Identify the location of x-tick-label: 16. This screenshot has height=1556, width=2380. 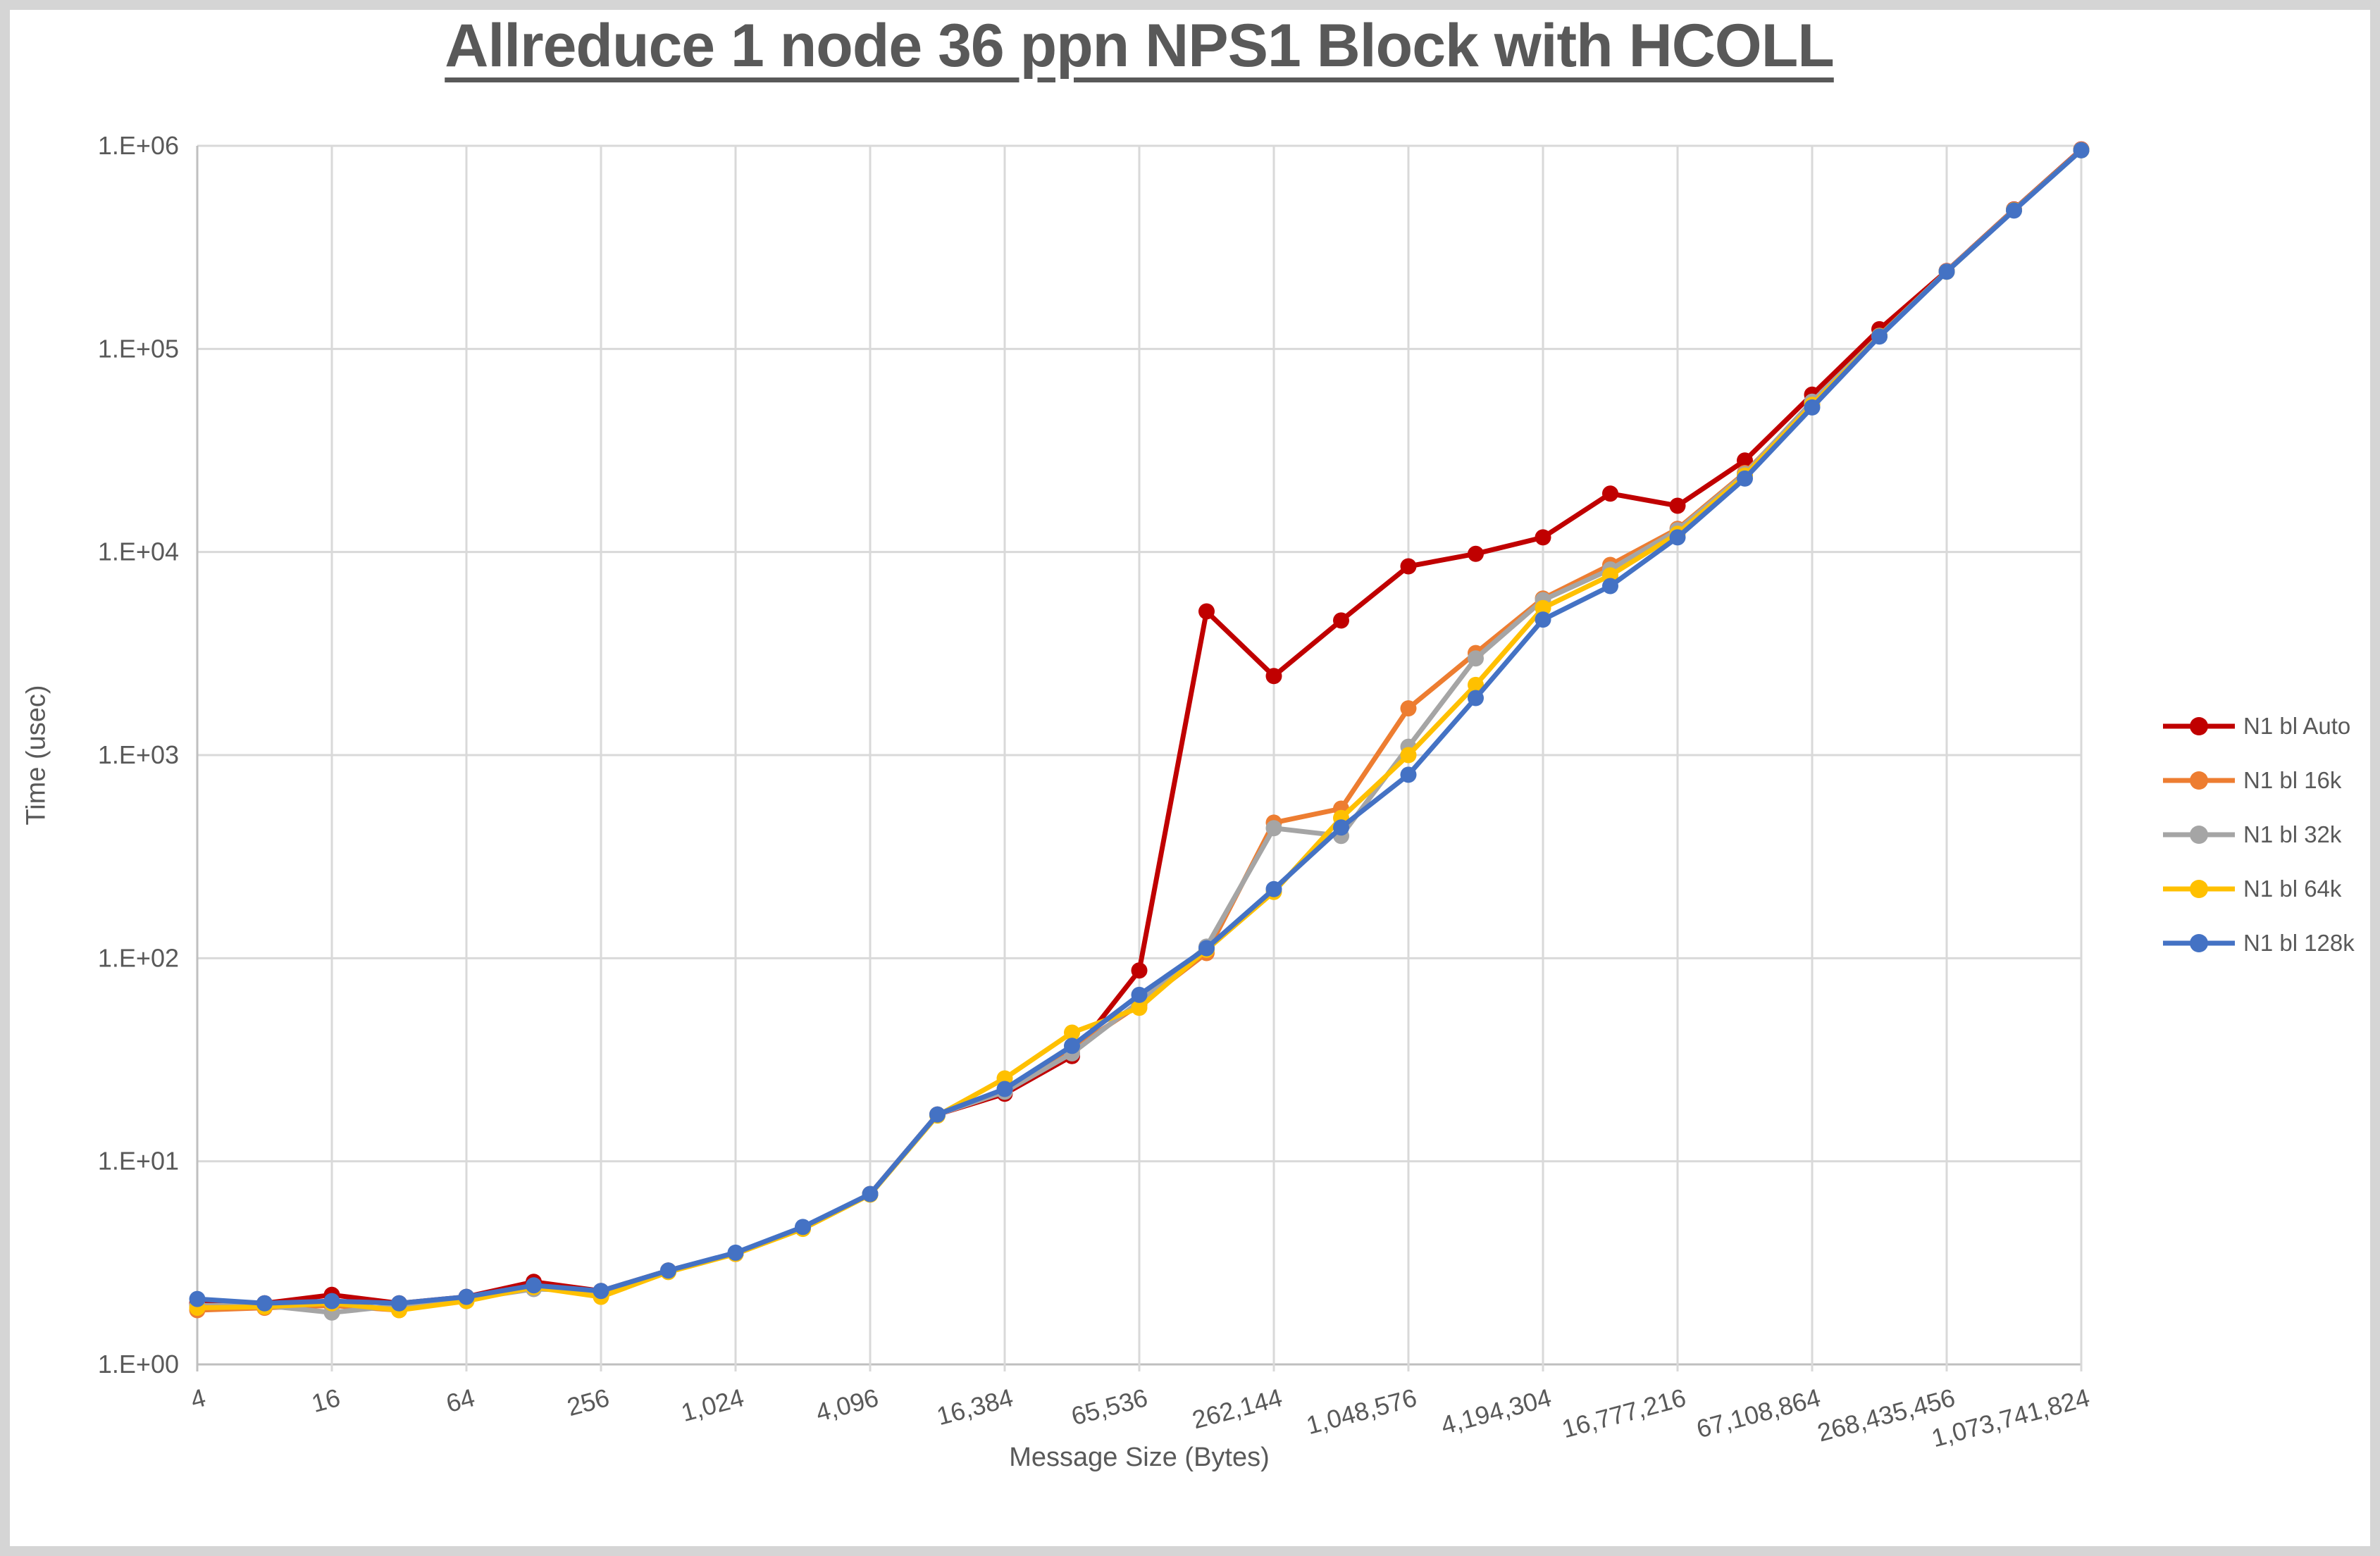
(326, 1400).